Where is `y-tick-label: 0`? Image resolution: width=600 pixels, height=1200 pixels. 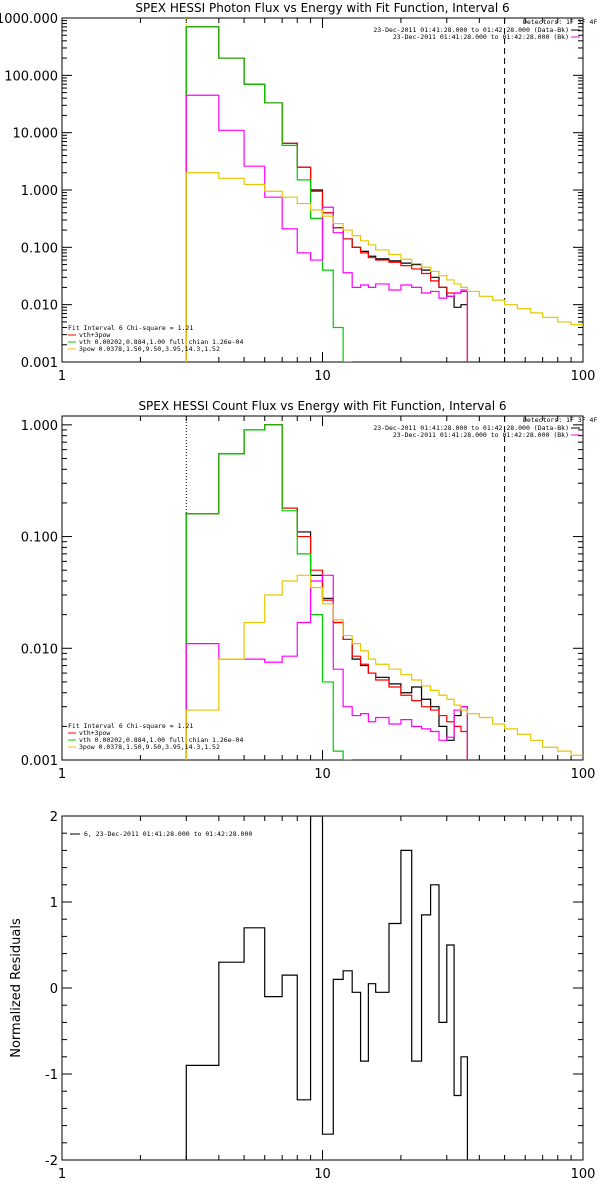 y-tick-label: 0 is located at coordinates (54, 989).